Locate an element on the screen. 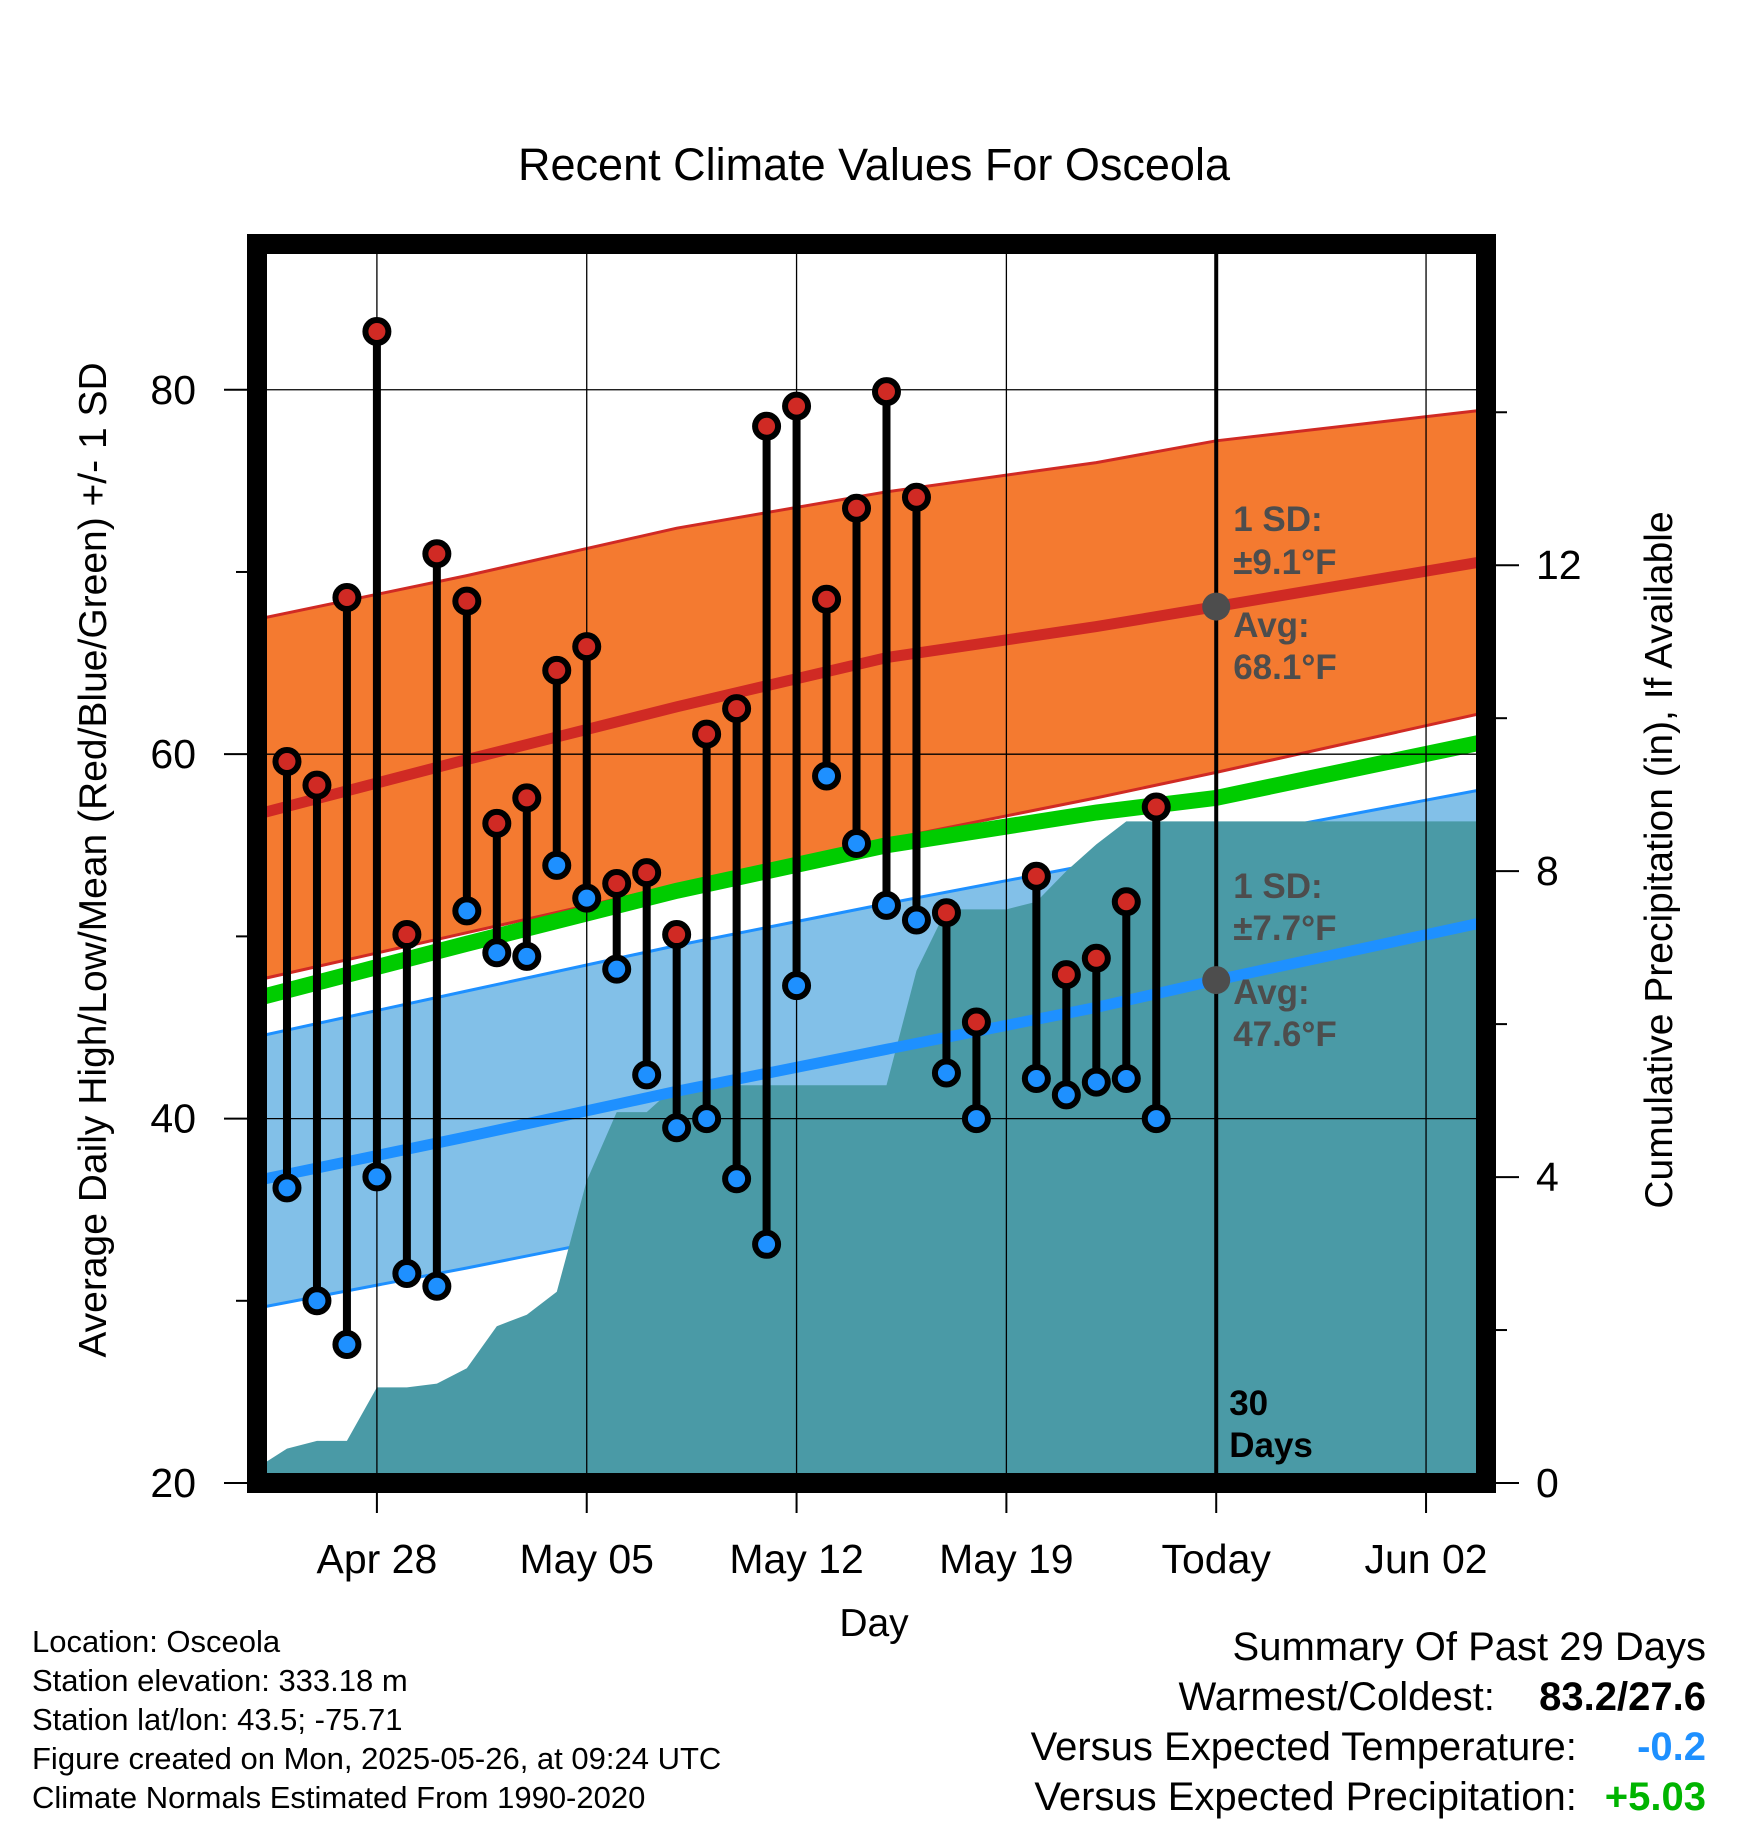 The image size is (1748, 1828). high-sd-label: 1 SD: is located at coordinates (1277, 519).